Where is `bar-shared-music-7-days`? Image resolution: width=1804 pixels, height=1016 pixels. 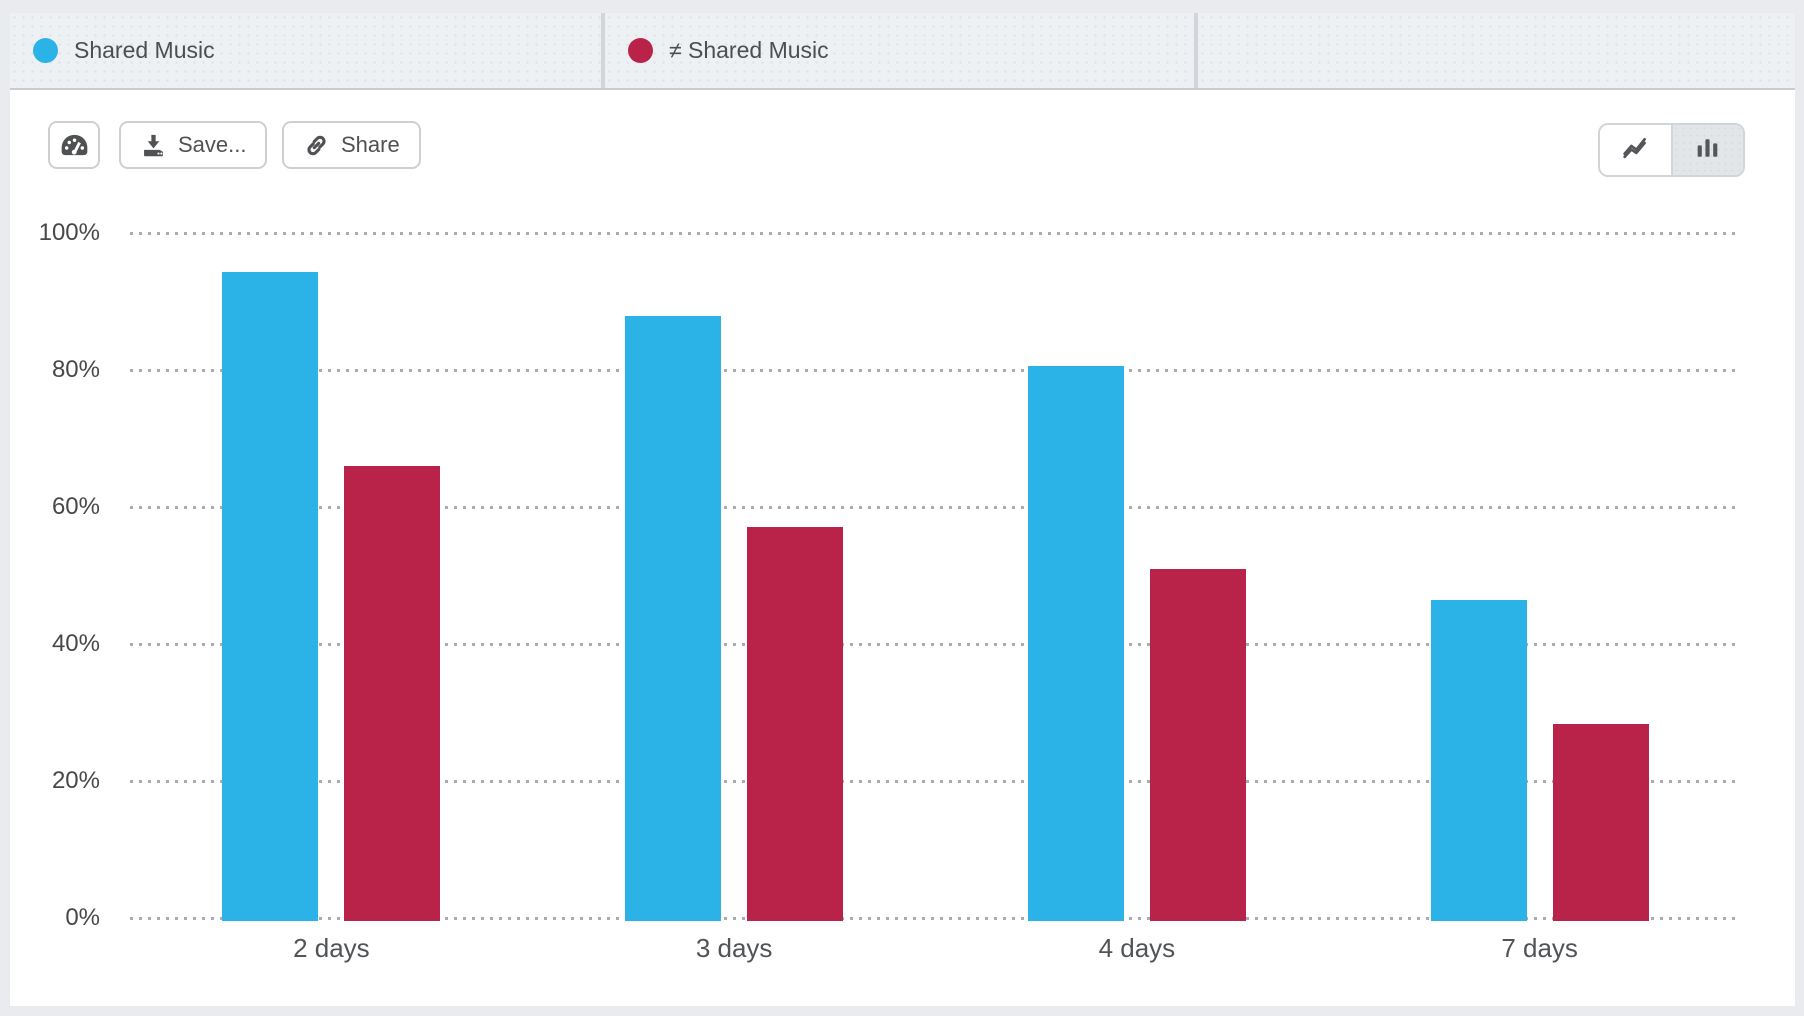 bar-shared-music-7-days is located at coordinates (1478, 760).